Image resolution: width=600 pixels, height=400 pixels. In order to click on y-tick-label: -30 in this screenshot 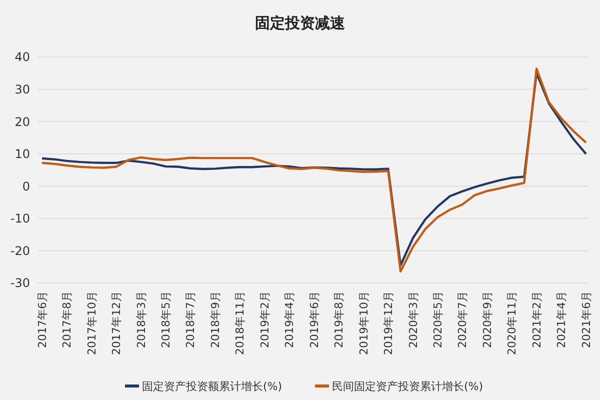, I will do `click(20, 283)`.